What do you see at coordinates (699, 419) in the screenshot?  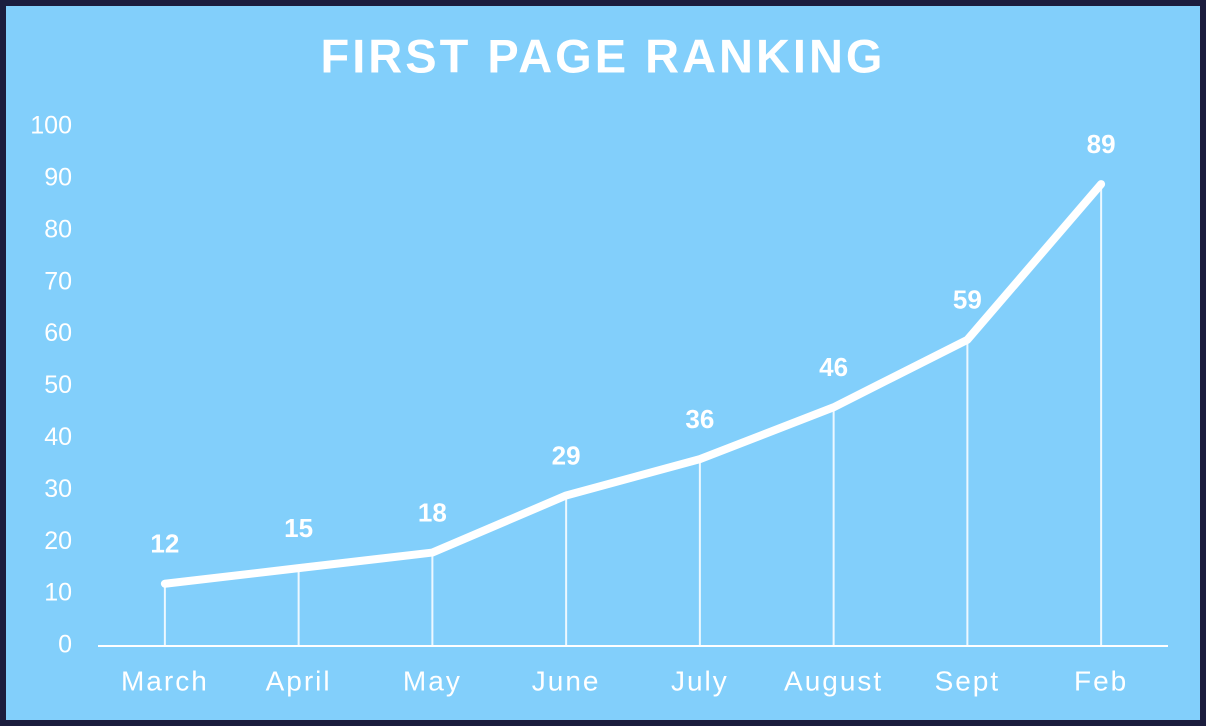 I see `data-label: 36` at bounding box center [699, 419].